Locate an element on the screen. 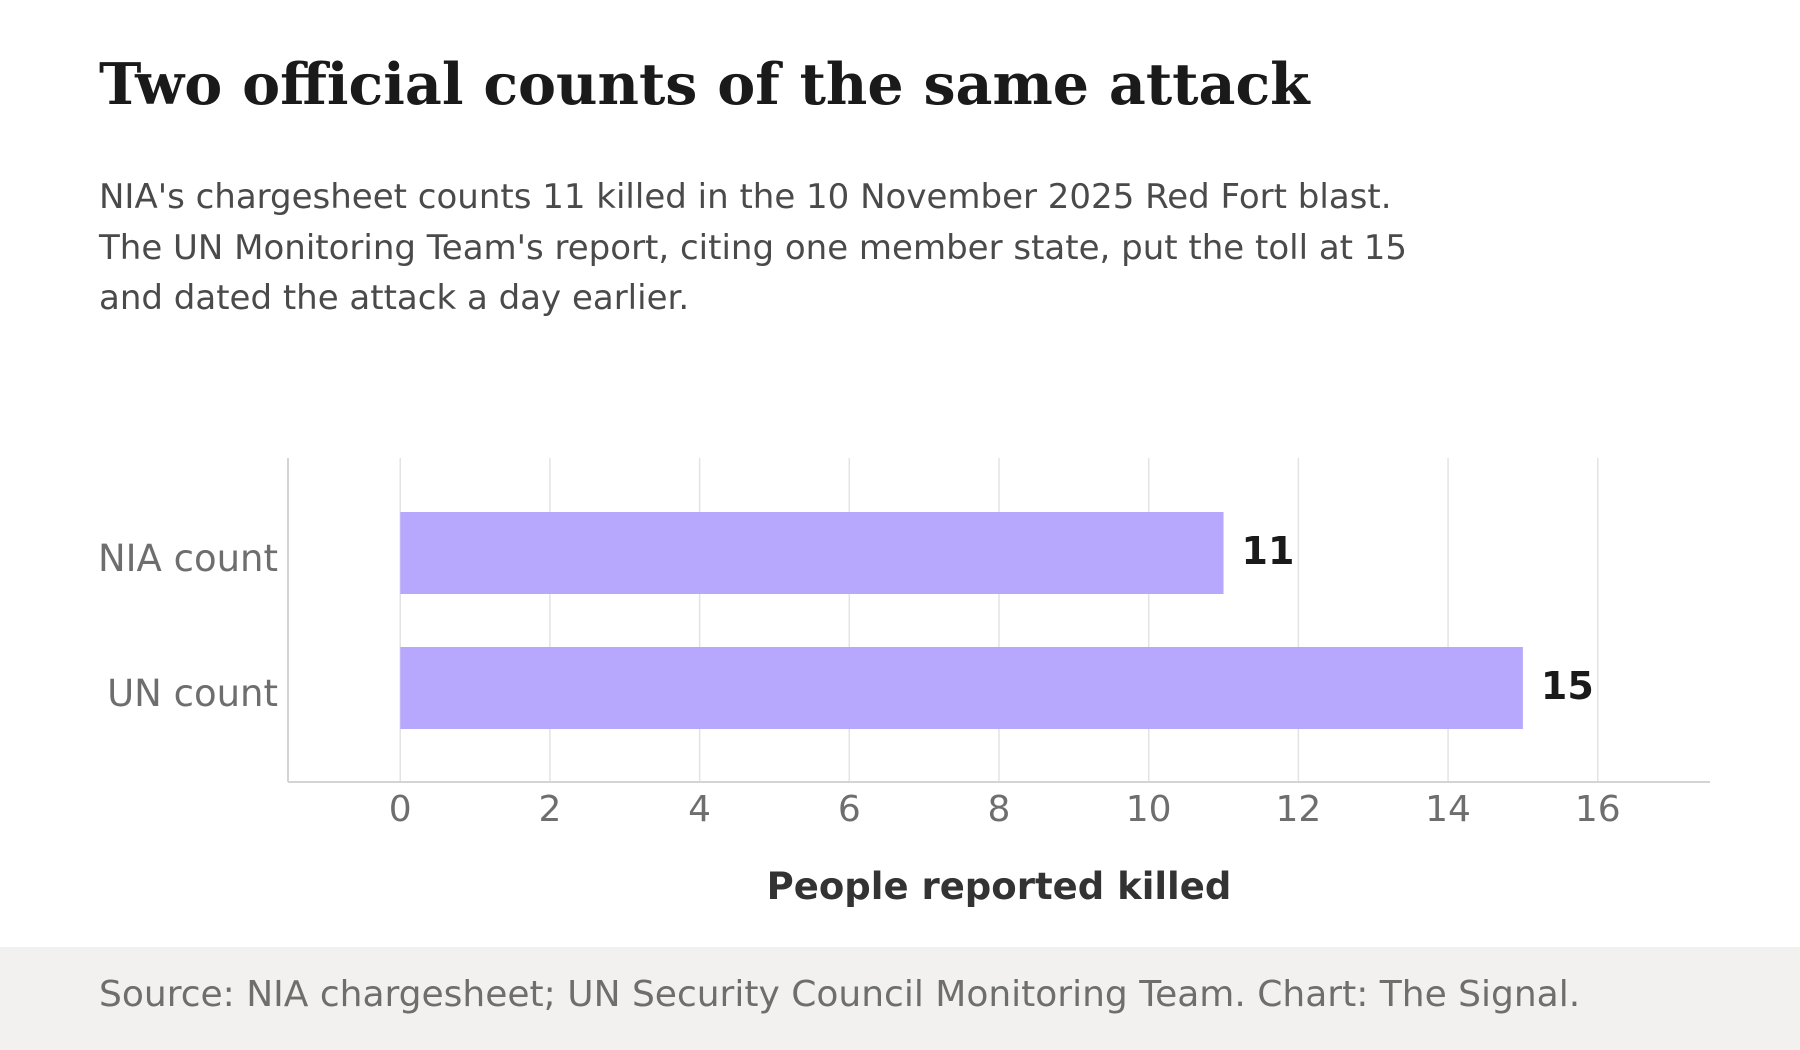 This screenshot has width=1800, height=1050. bars is located at coordinates (961, 620).